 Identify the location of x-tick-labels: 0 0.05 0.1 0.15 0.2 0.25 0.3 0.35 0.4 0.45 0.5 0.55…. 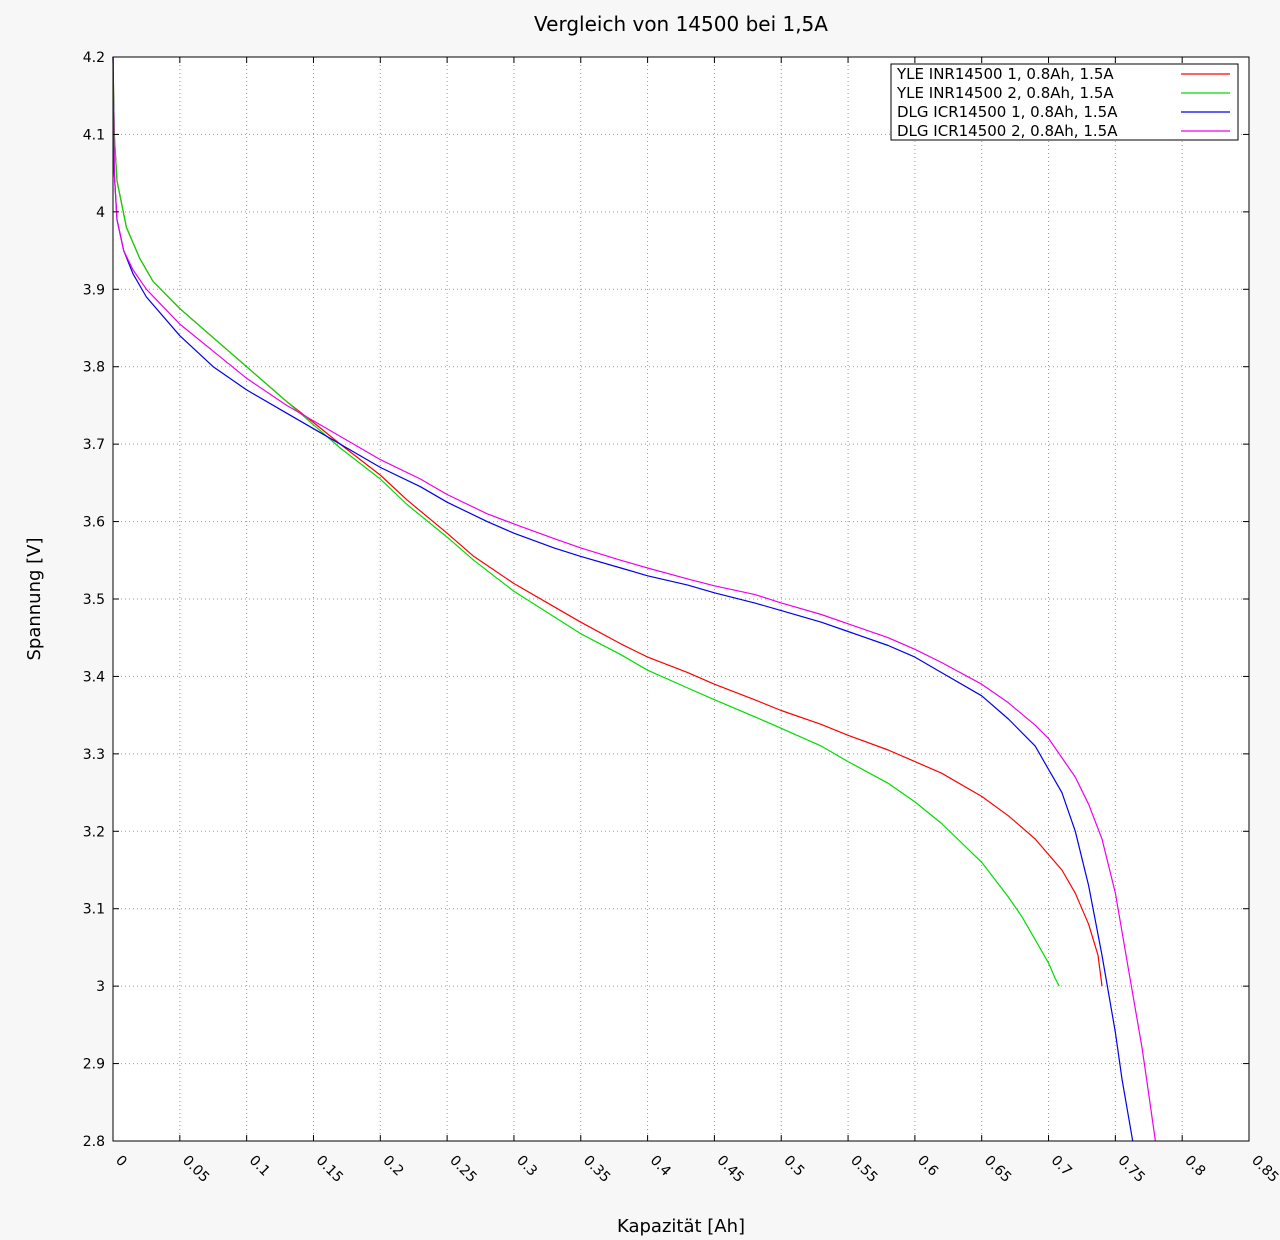
(696, 1169).